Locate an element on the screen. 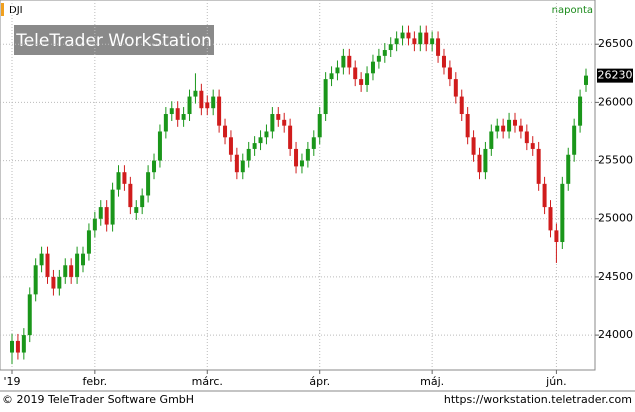 The image size is (635, 412). footer-right: https://workstation.teletrader.com is located at coordinates (538, 399).